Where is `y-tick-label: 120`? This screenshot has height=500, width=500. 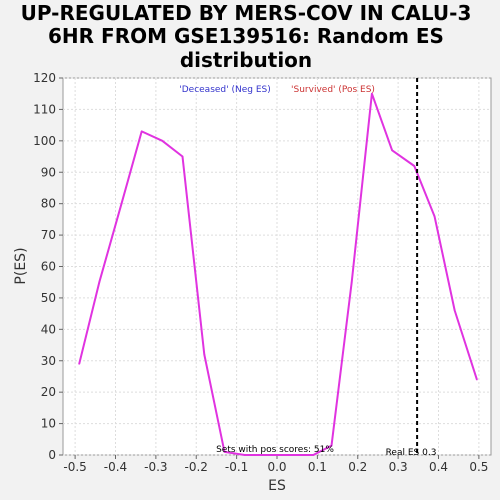 y-tick-label: 120 is located at coordinates (44, 78).